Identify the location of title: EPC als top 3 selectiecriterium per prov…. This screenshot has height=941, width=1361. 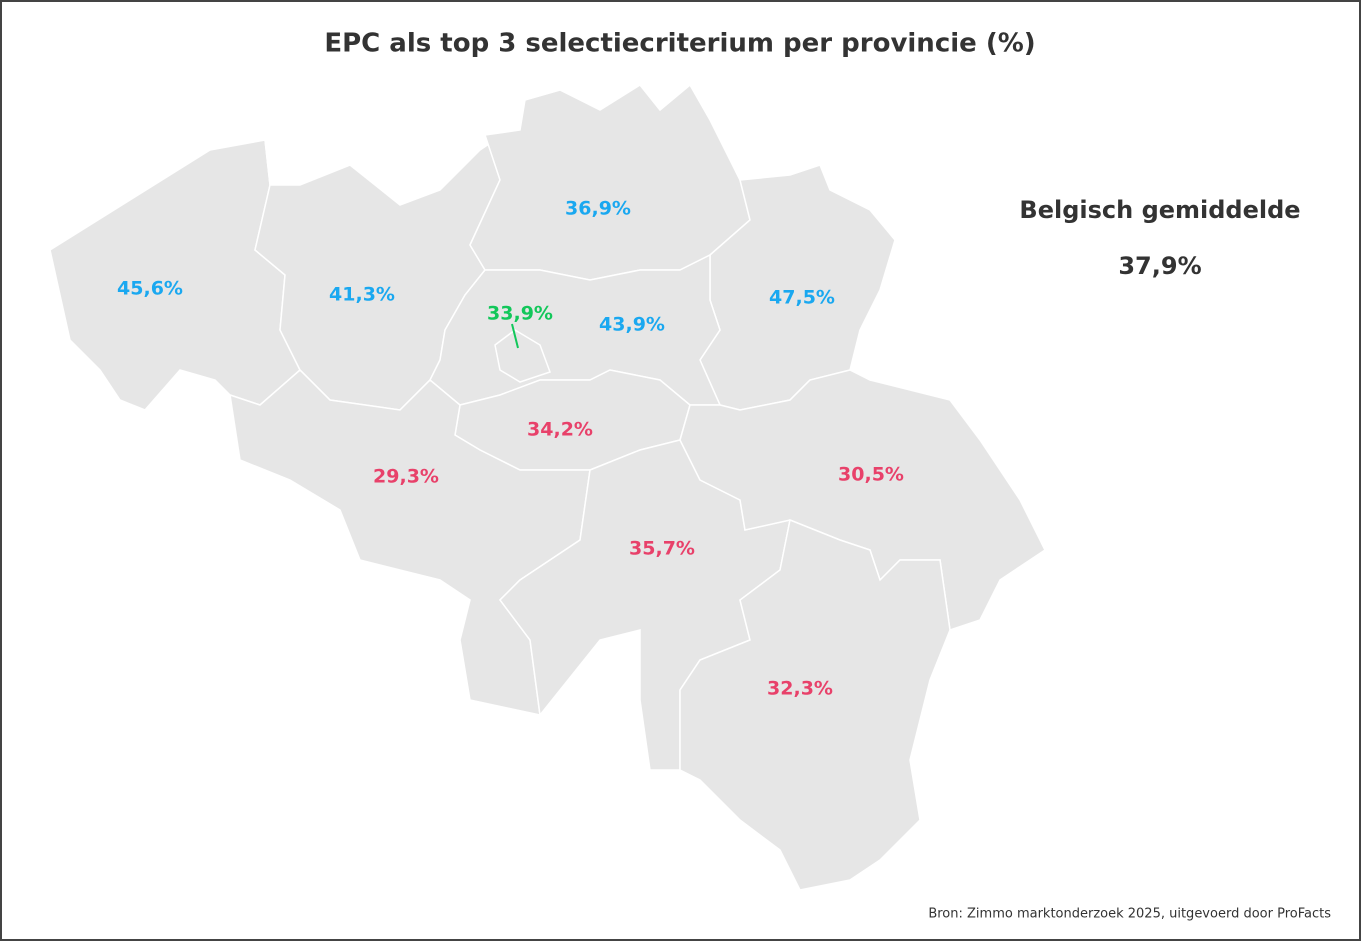
(679, 44).